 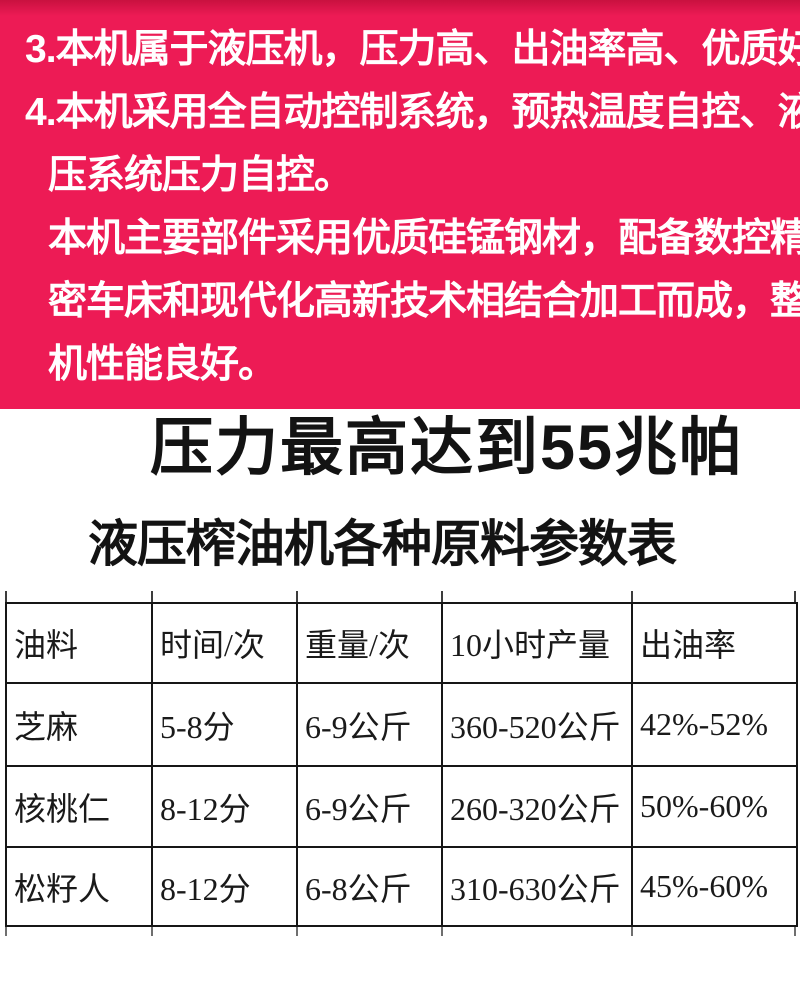 I want to click on cell-material: 芝麻, so click(x=79, y=724).